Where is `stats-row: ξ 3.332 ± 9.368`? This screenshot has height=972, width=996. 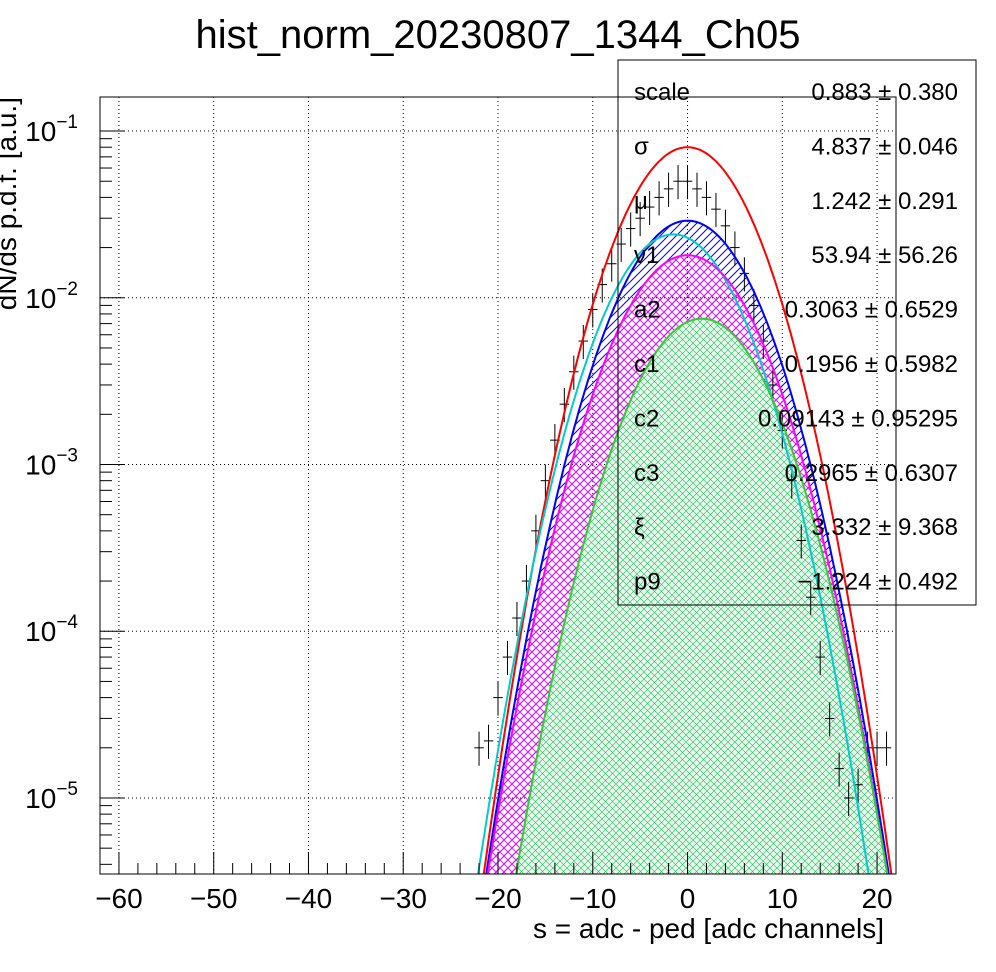 stats-row: ξ 3.332 ± 9.368 is located at coordinates (796, 527).